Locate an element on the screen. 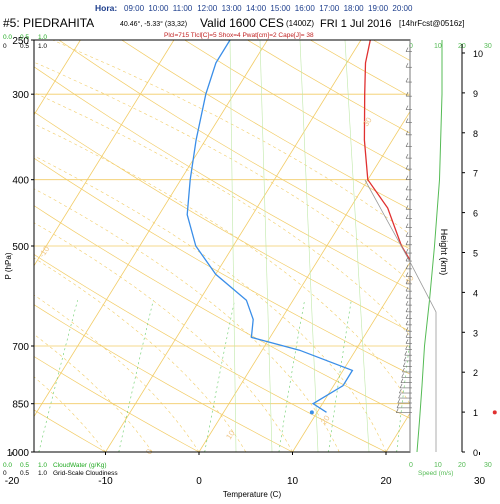  isotherm-label-10: 10 is located at coordinates (230, 434).